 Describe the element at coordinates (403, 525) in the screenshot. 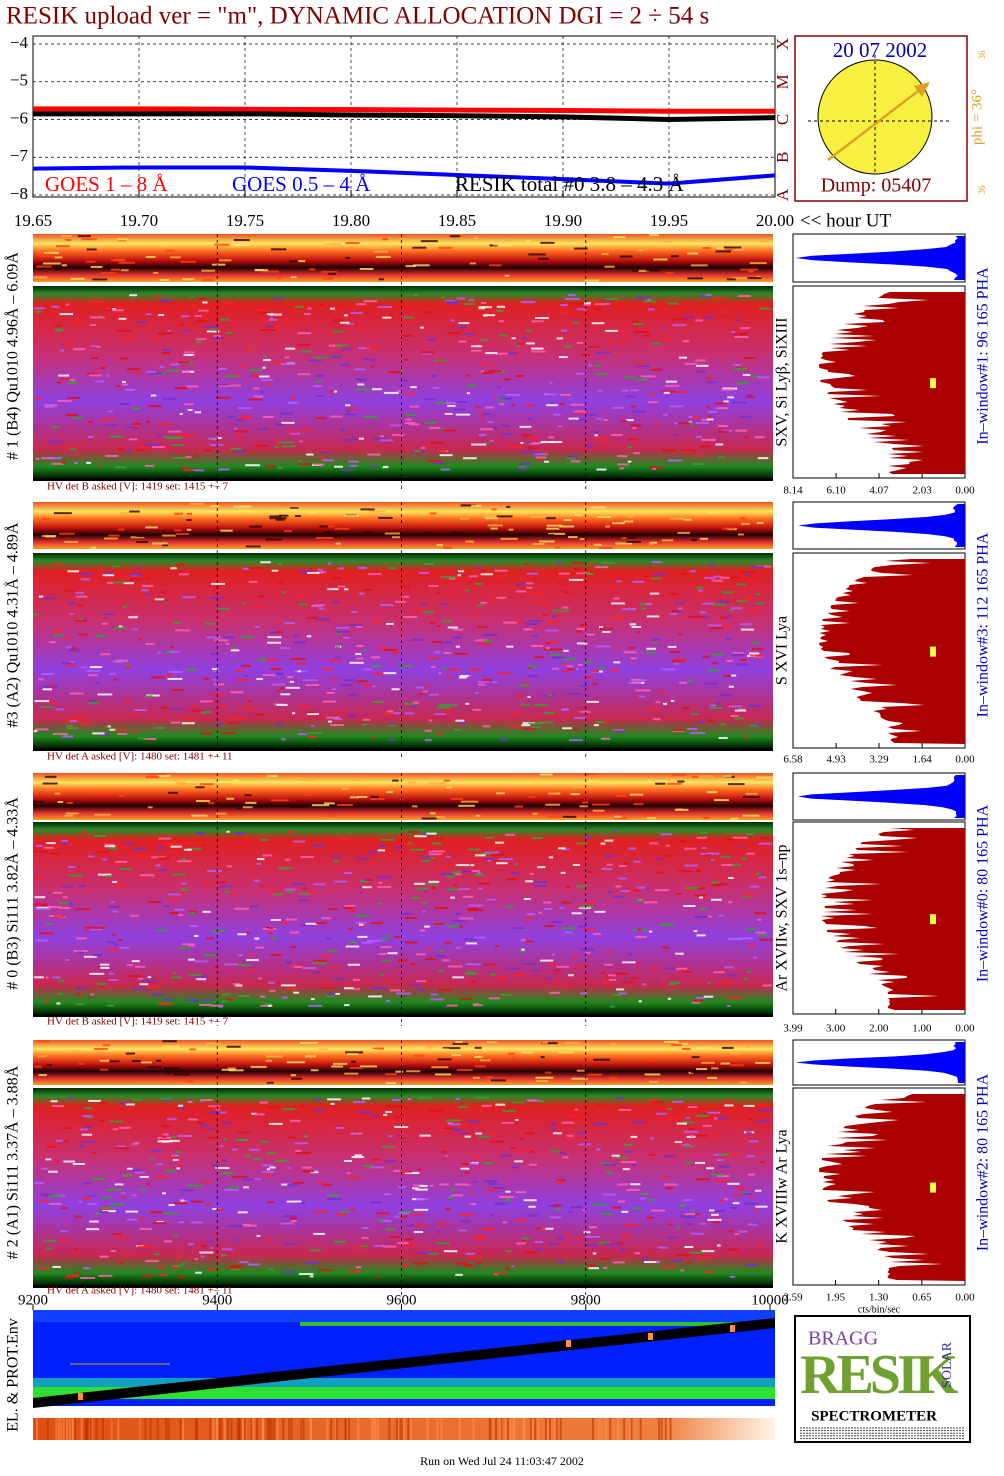

I see `spectrogram-top` at that location.